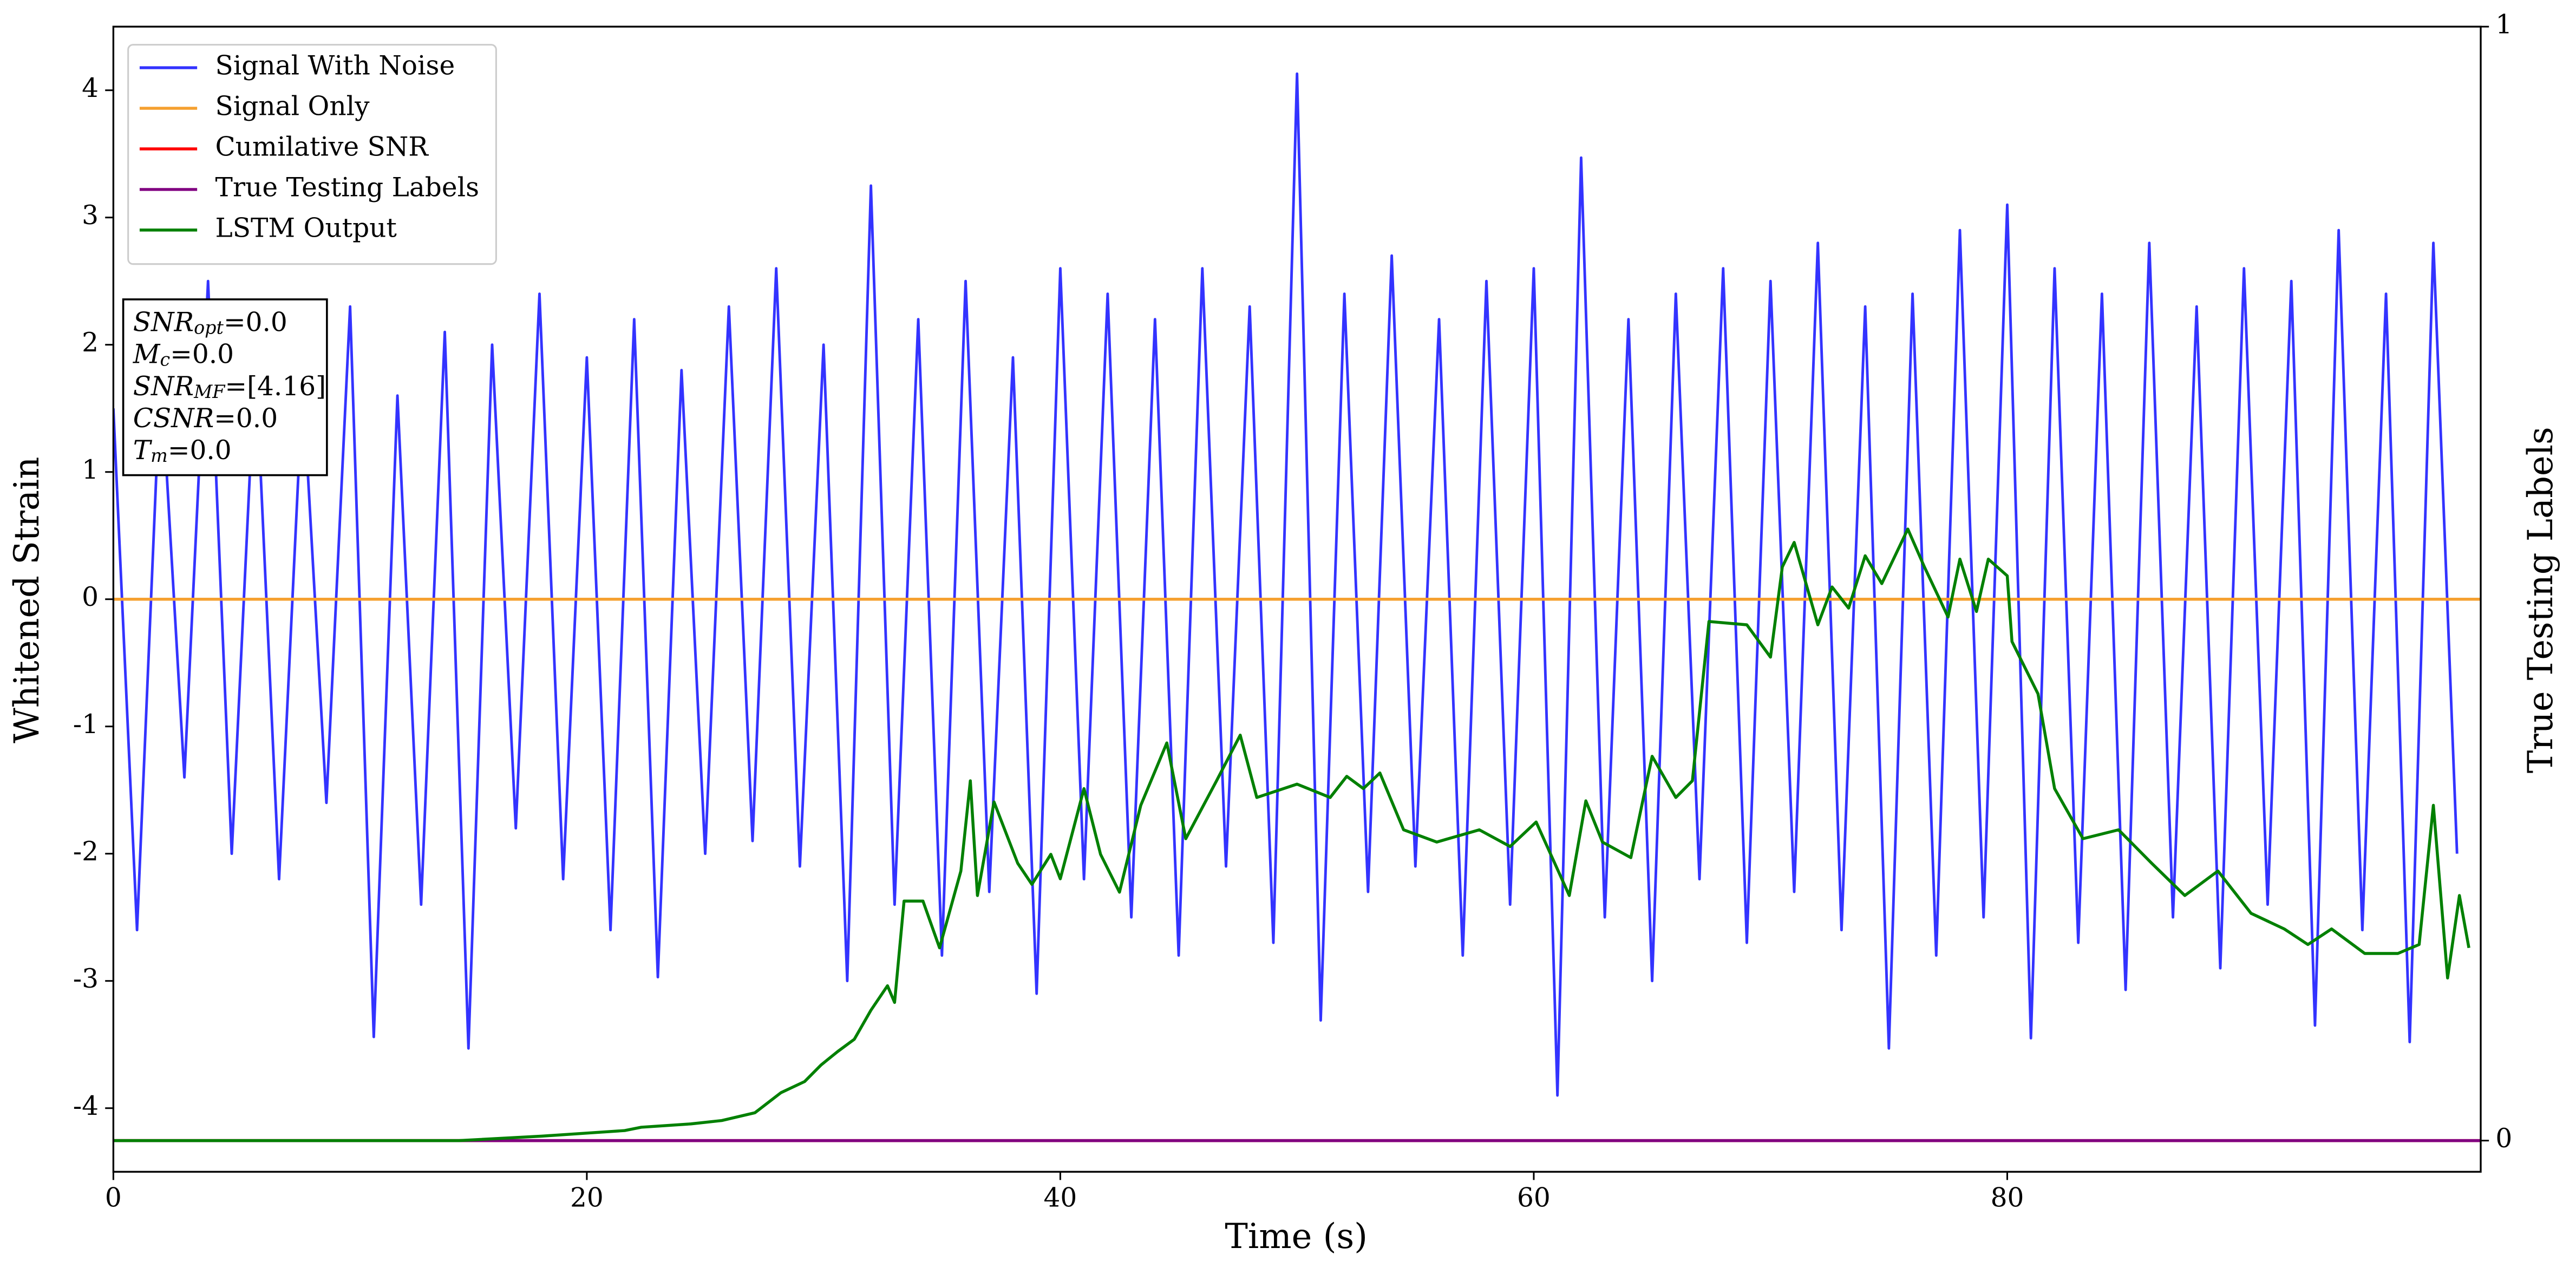 The width and height of the screenshot is (2576, 1274). I want to click on annotation: CSNR=0.0, so click(206, 418).